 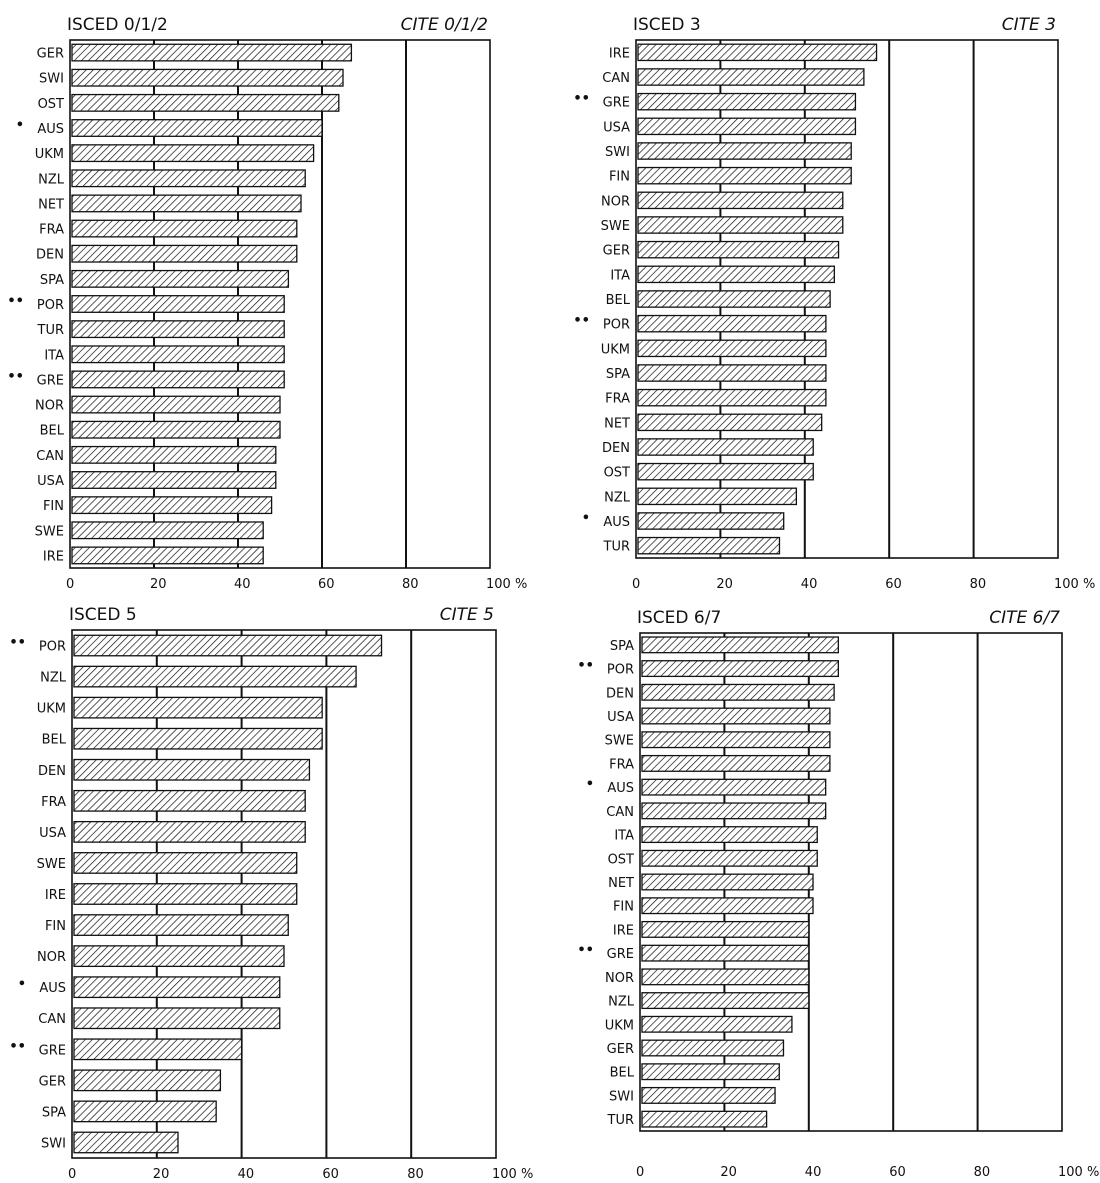 What do you see at coordinates (50, 255) in the screenshot?
I see `category-label: DEN` at bounding box center [50, 255].